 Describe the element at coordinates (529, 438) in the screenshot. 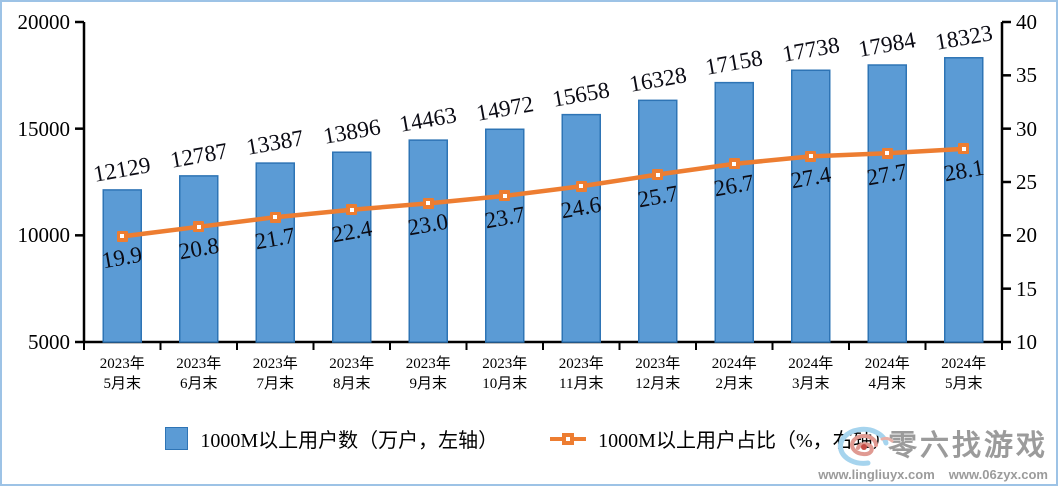

I see `legend: 1000M以上用户数（万户，左轴） 1000M以上用户占比（%，右轴）` at that location.